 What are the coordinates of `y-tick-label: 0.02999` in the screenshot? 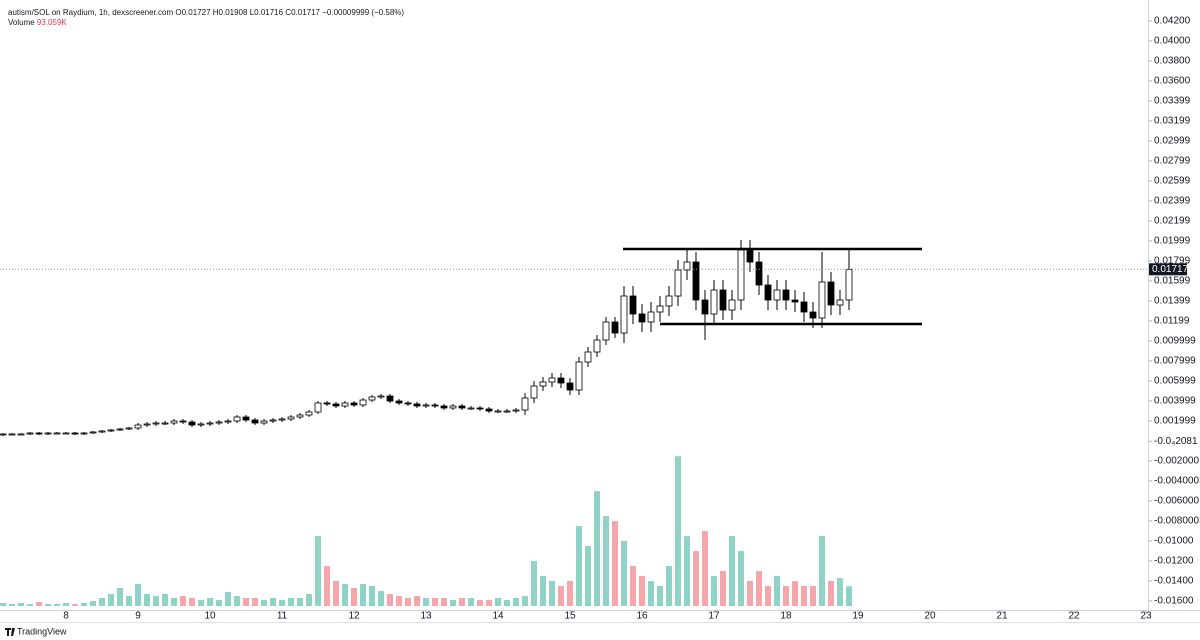 It's located at (1172, 141).